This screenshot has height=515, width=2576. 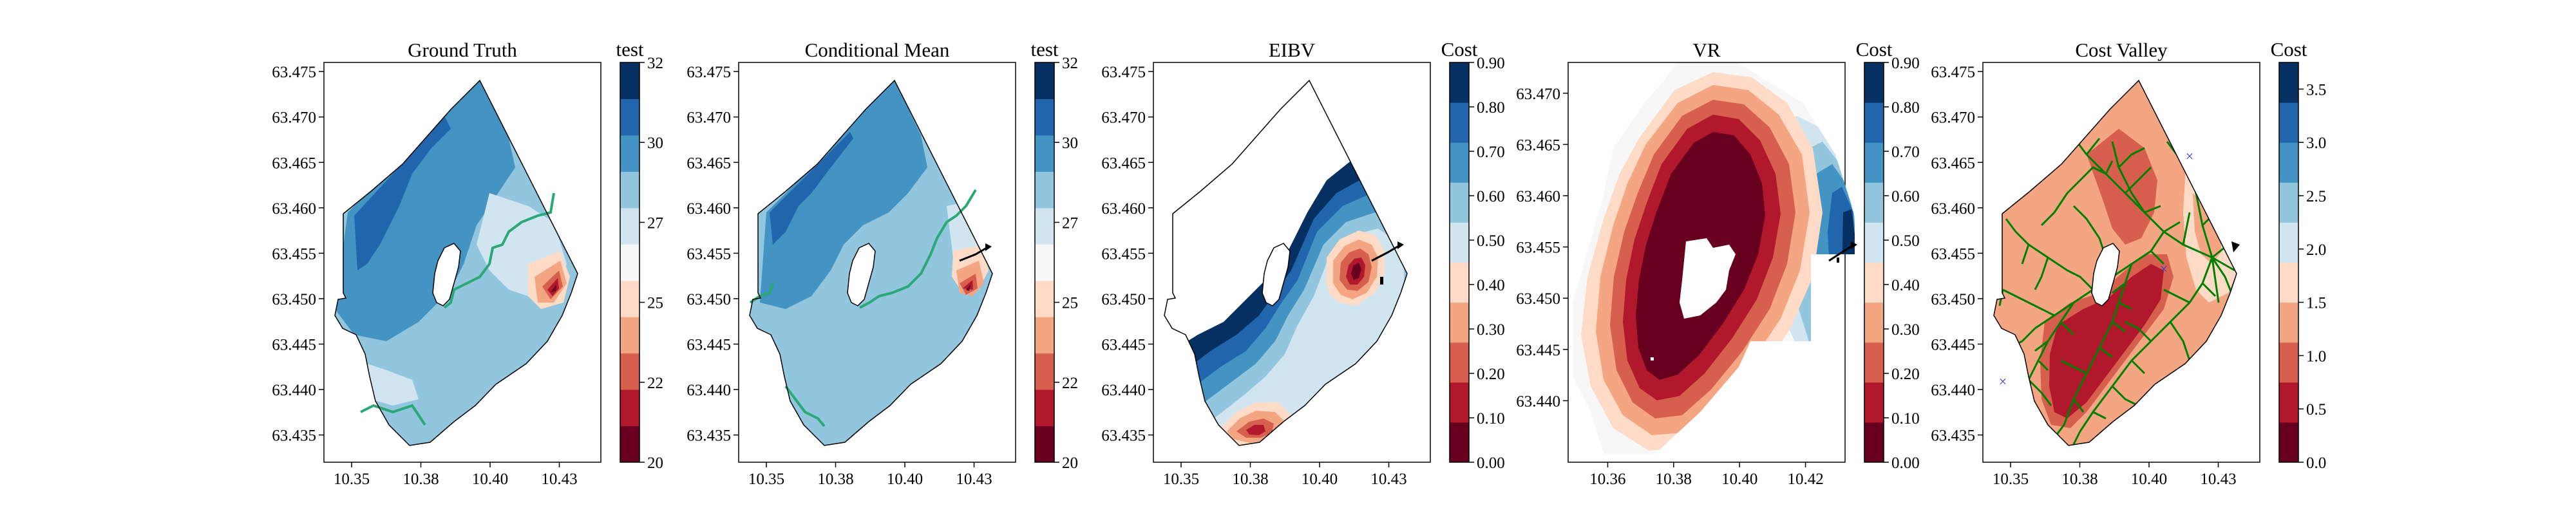 What do you see at coordinates (294, 436) in the screenshot?
I see `y-tick-label: 63.435` at bounding box center [294, 436].